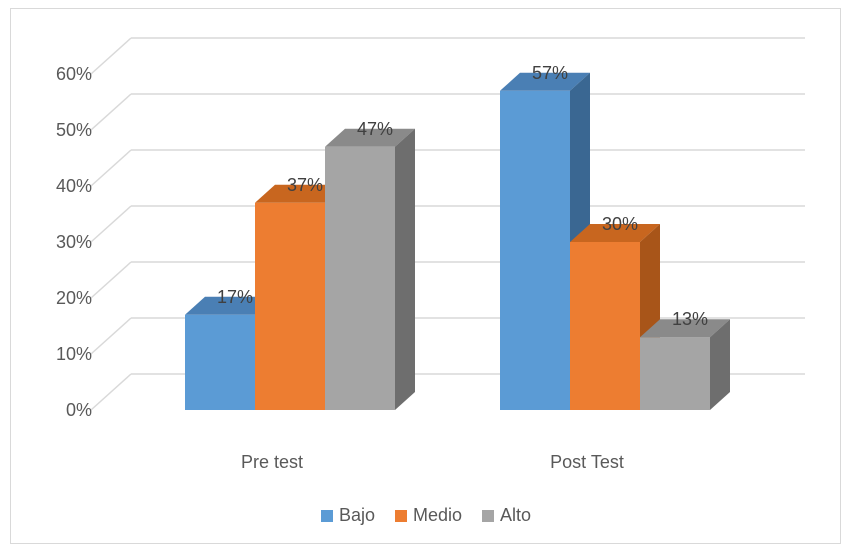  I want to click on data-label: 30%, so click(620, 224).